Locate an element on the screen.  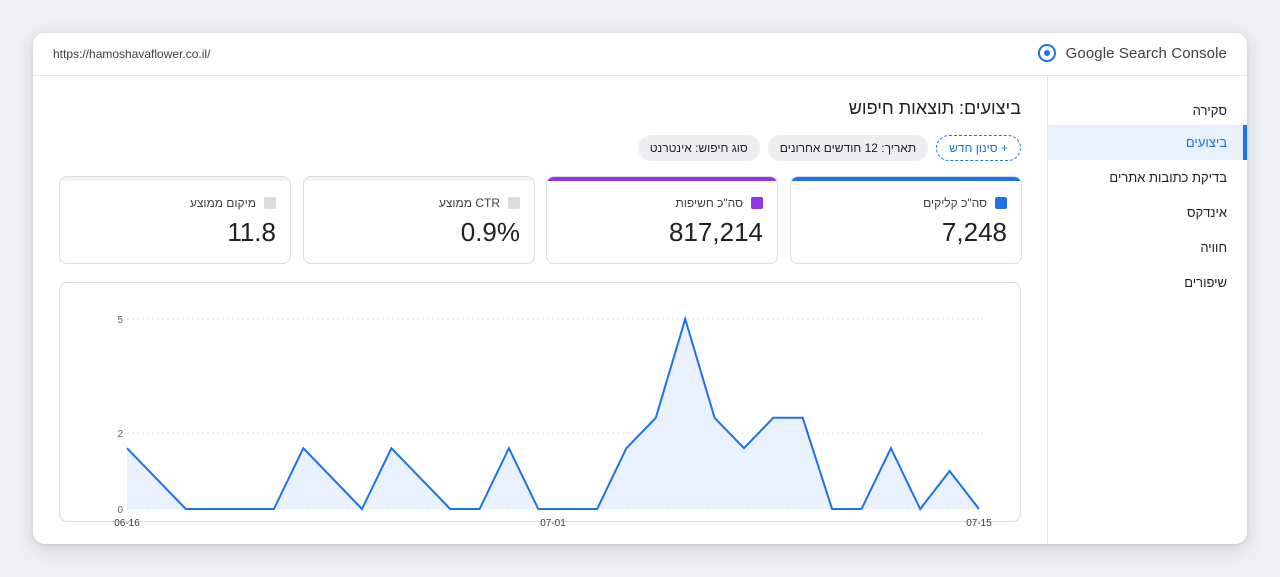
metric-title: מיקום ממוצע is located at coordinates (222, 203).